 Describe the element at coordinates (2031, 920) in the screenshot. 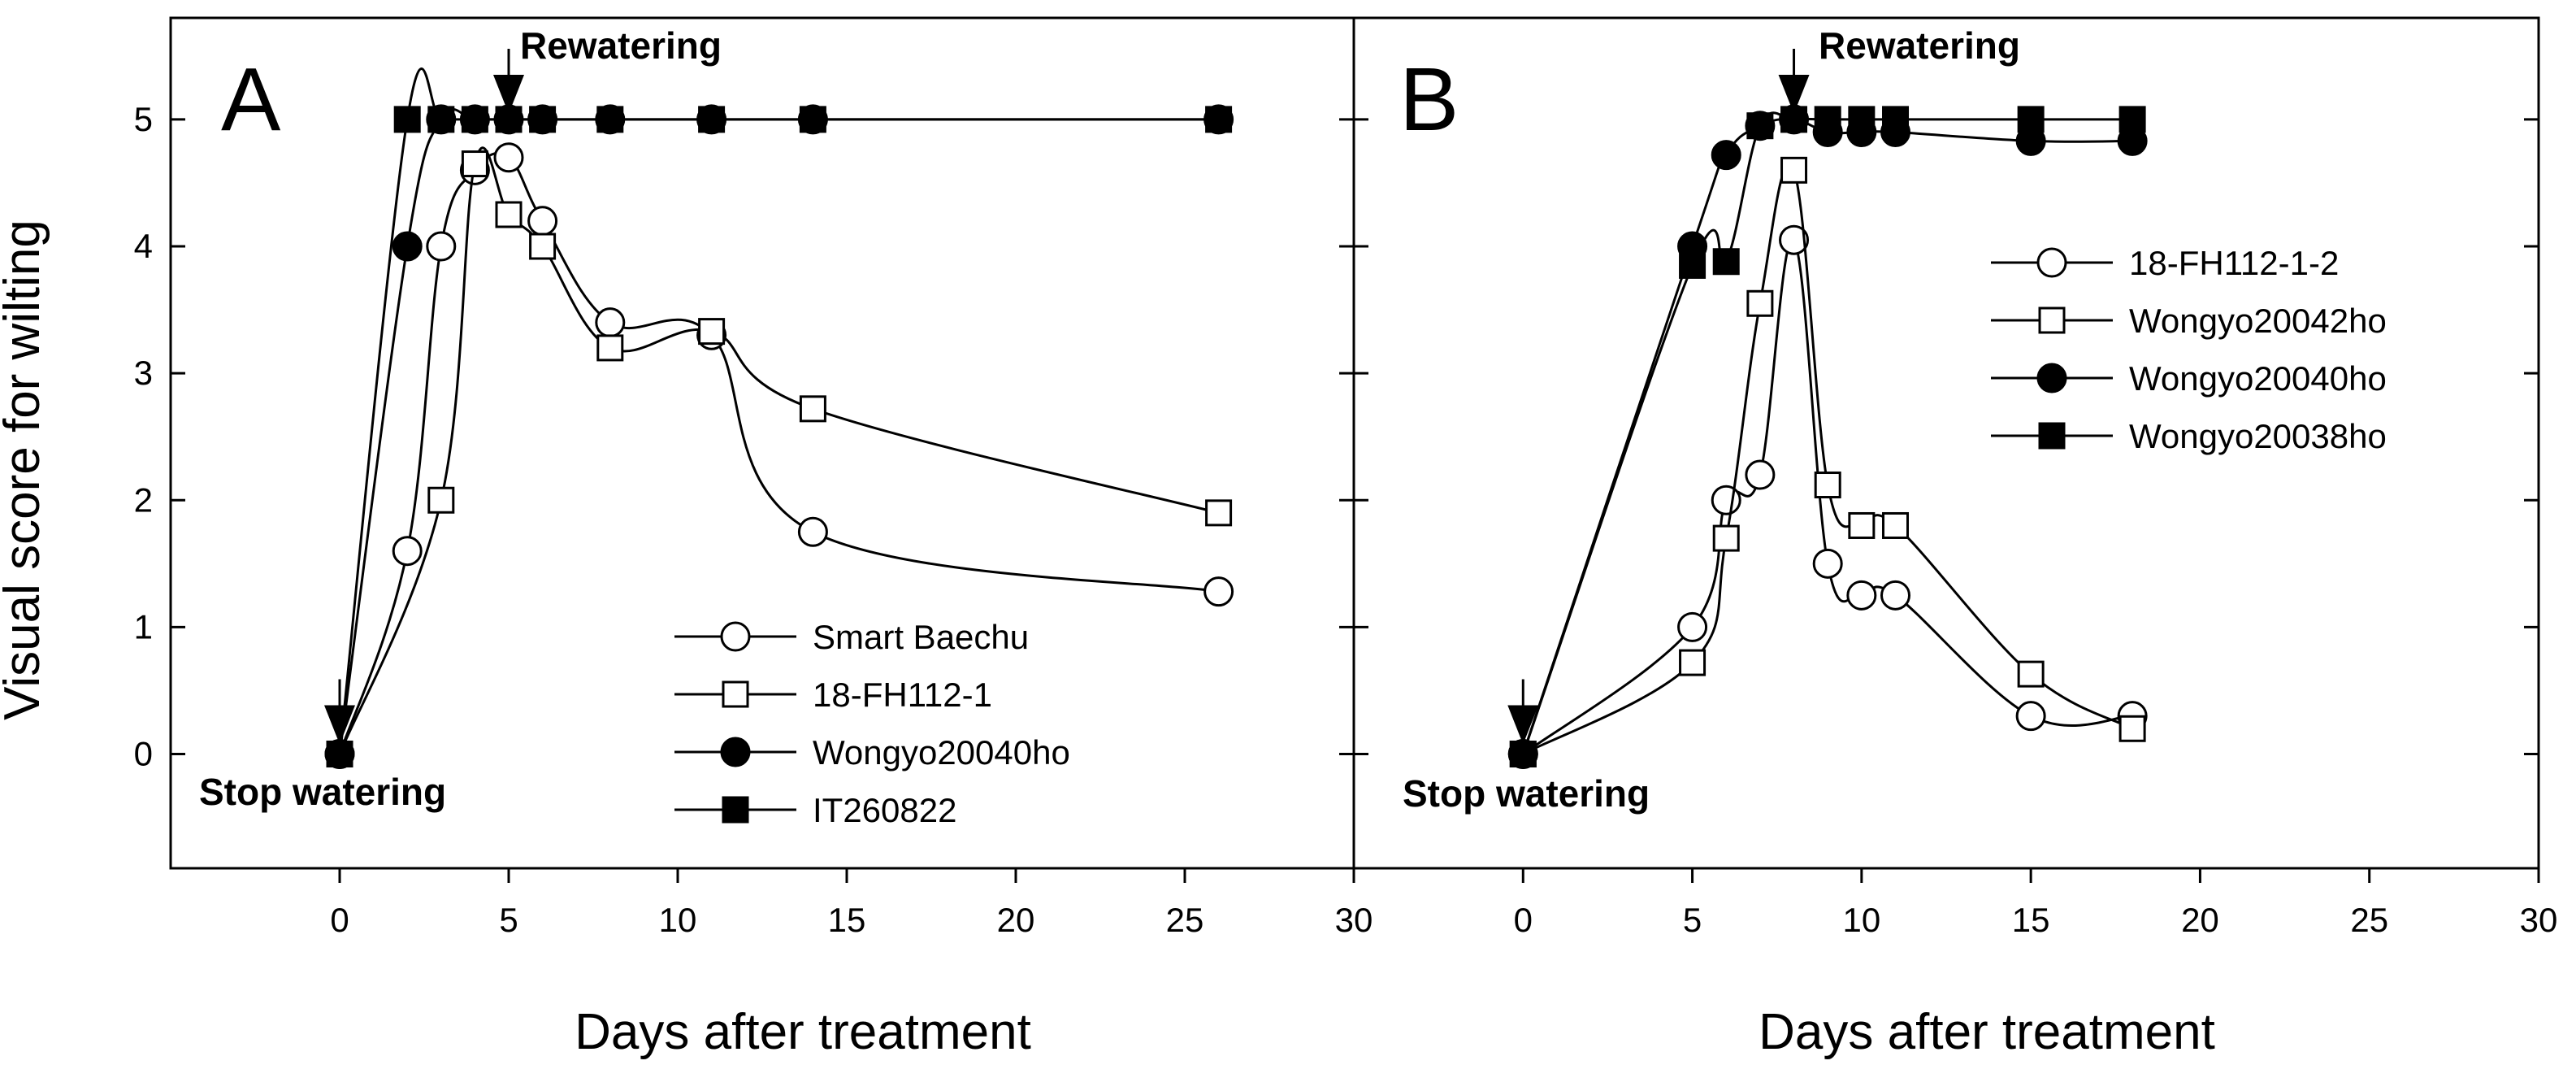

I see `x-tick-label: 15` at that location.